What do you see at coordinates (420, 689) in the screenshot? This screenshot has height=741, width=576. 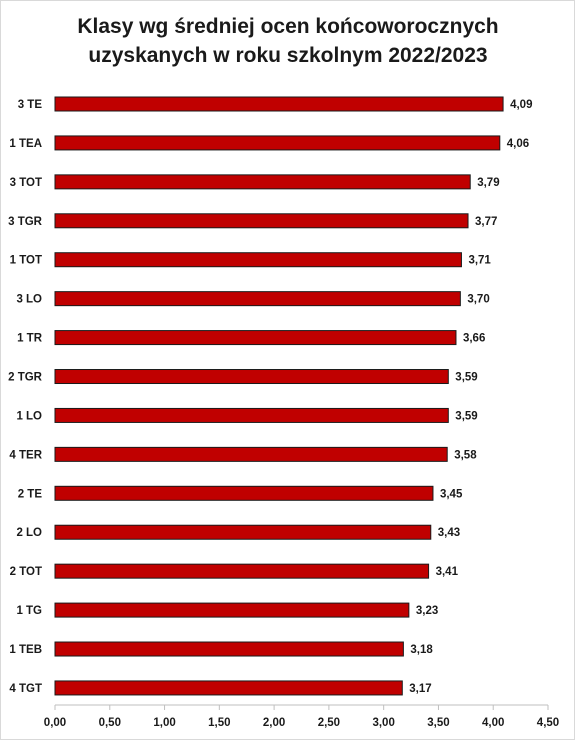 I see `value-label: 3,17` at bounding box center [420, 689].